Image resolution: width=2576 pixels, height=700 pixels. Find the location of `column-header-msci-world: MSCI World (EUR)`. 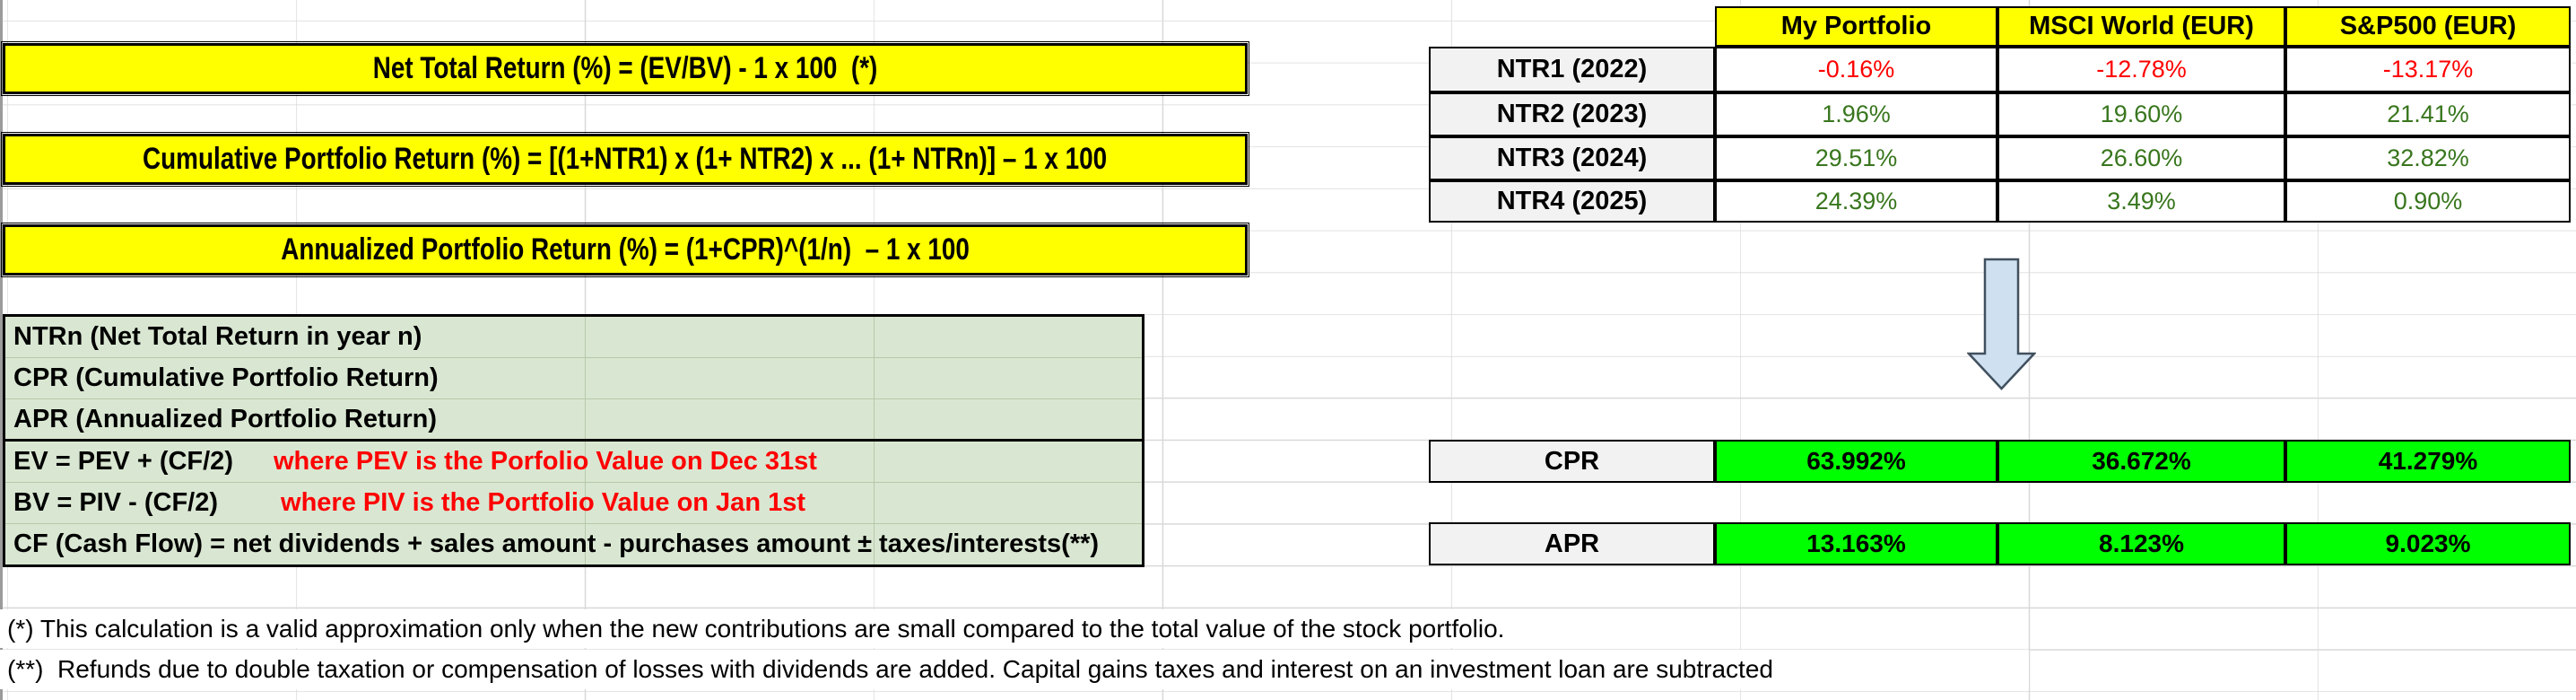

column-header-msci-world: MSCI World (EUR) is located at coordinates (2141, 26).